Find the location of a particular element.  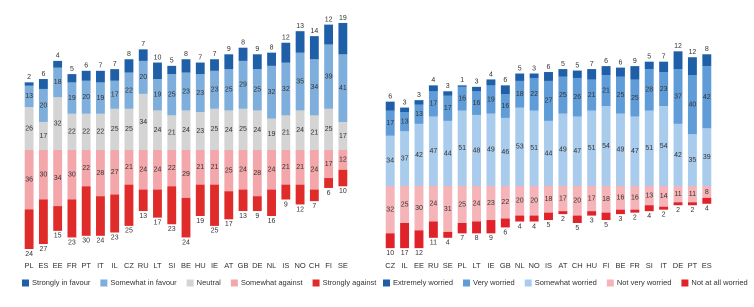

data-label: 42 is located at coordinates (707, 97).